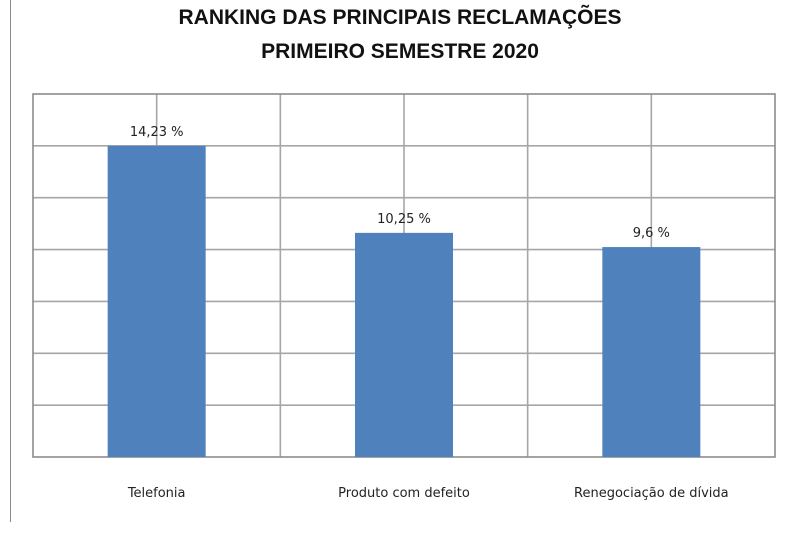 The image size is (800, 534). What do you see at coordinates (404, 219) in the screenshot?
I see `data-label-1: 10,25 %` at bounding box center [404, 219].